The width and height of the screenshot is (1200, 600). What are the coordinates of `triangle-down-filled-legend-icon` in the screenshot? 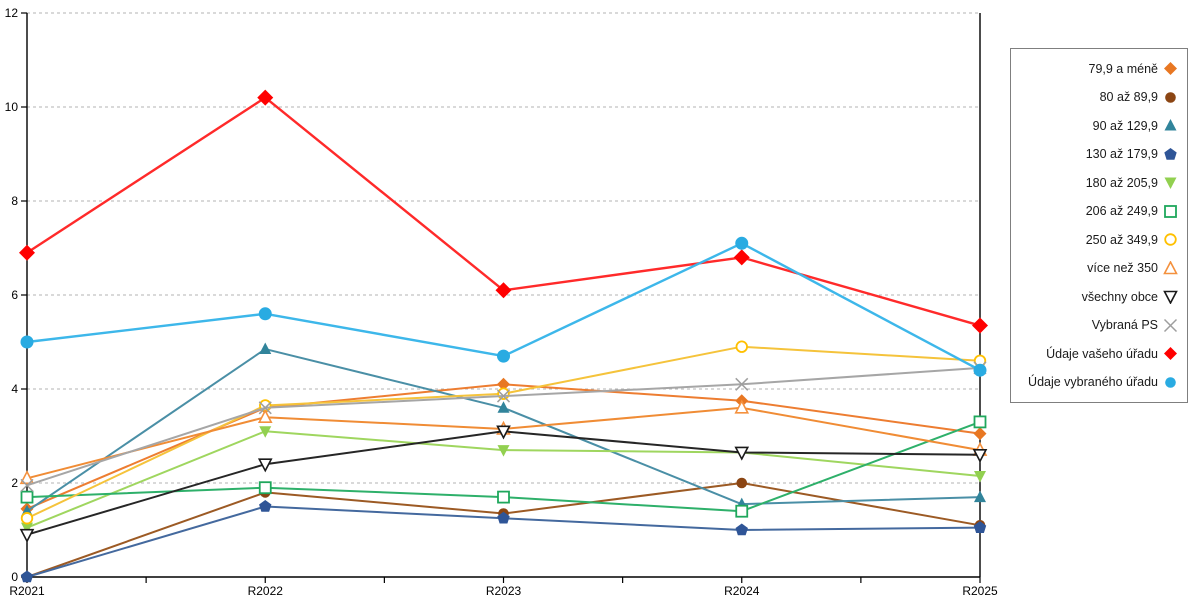 It's located at (1170, 183).